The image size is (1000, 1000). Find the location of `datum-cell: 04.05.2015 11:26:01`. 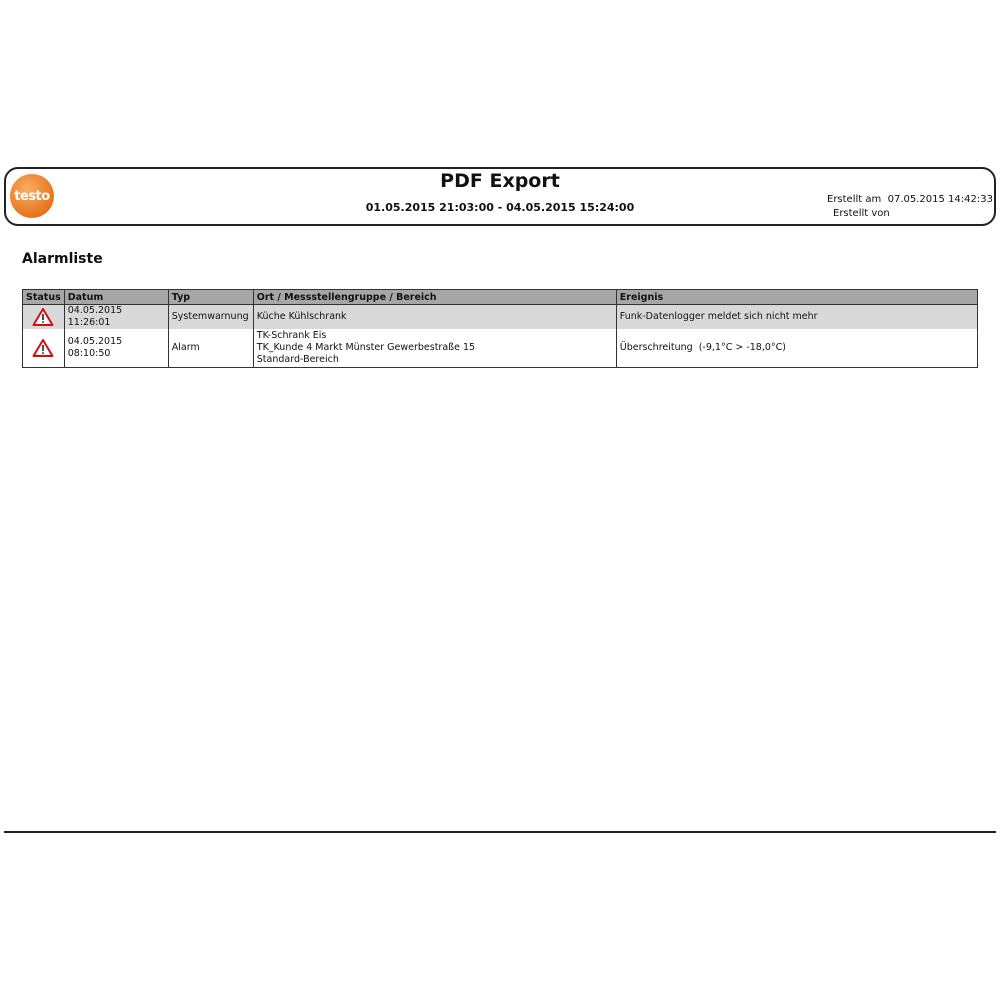

datum-cell: 04.05.2015 11:26:01 is located at coordinates (116, 316).